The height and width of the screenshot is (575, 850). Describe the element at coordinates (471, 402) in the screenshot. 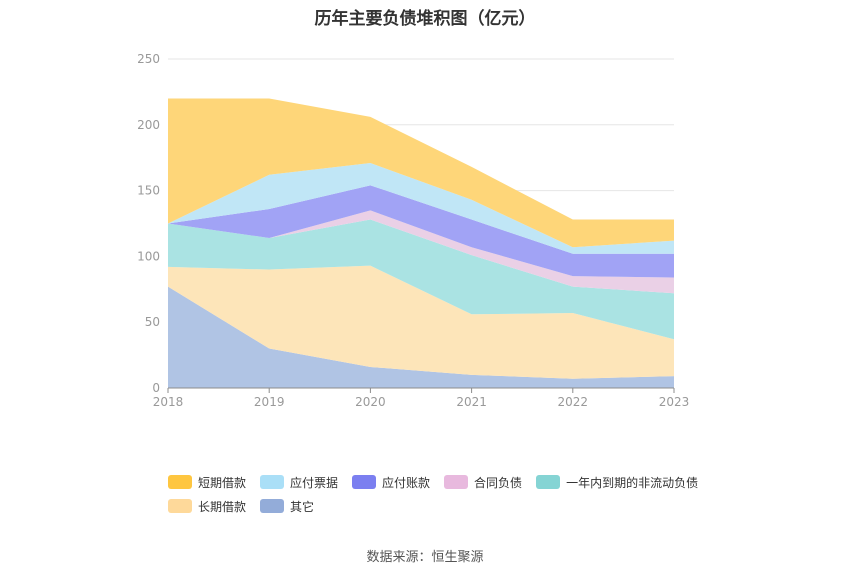

I see `x-tick-label: 2021` at that location.